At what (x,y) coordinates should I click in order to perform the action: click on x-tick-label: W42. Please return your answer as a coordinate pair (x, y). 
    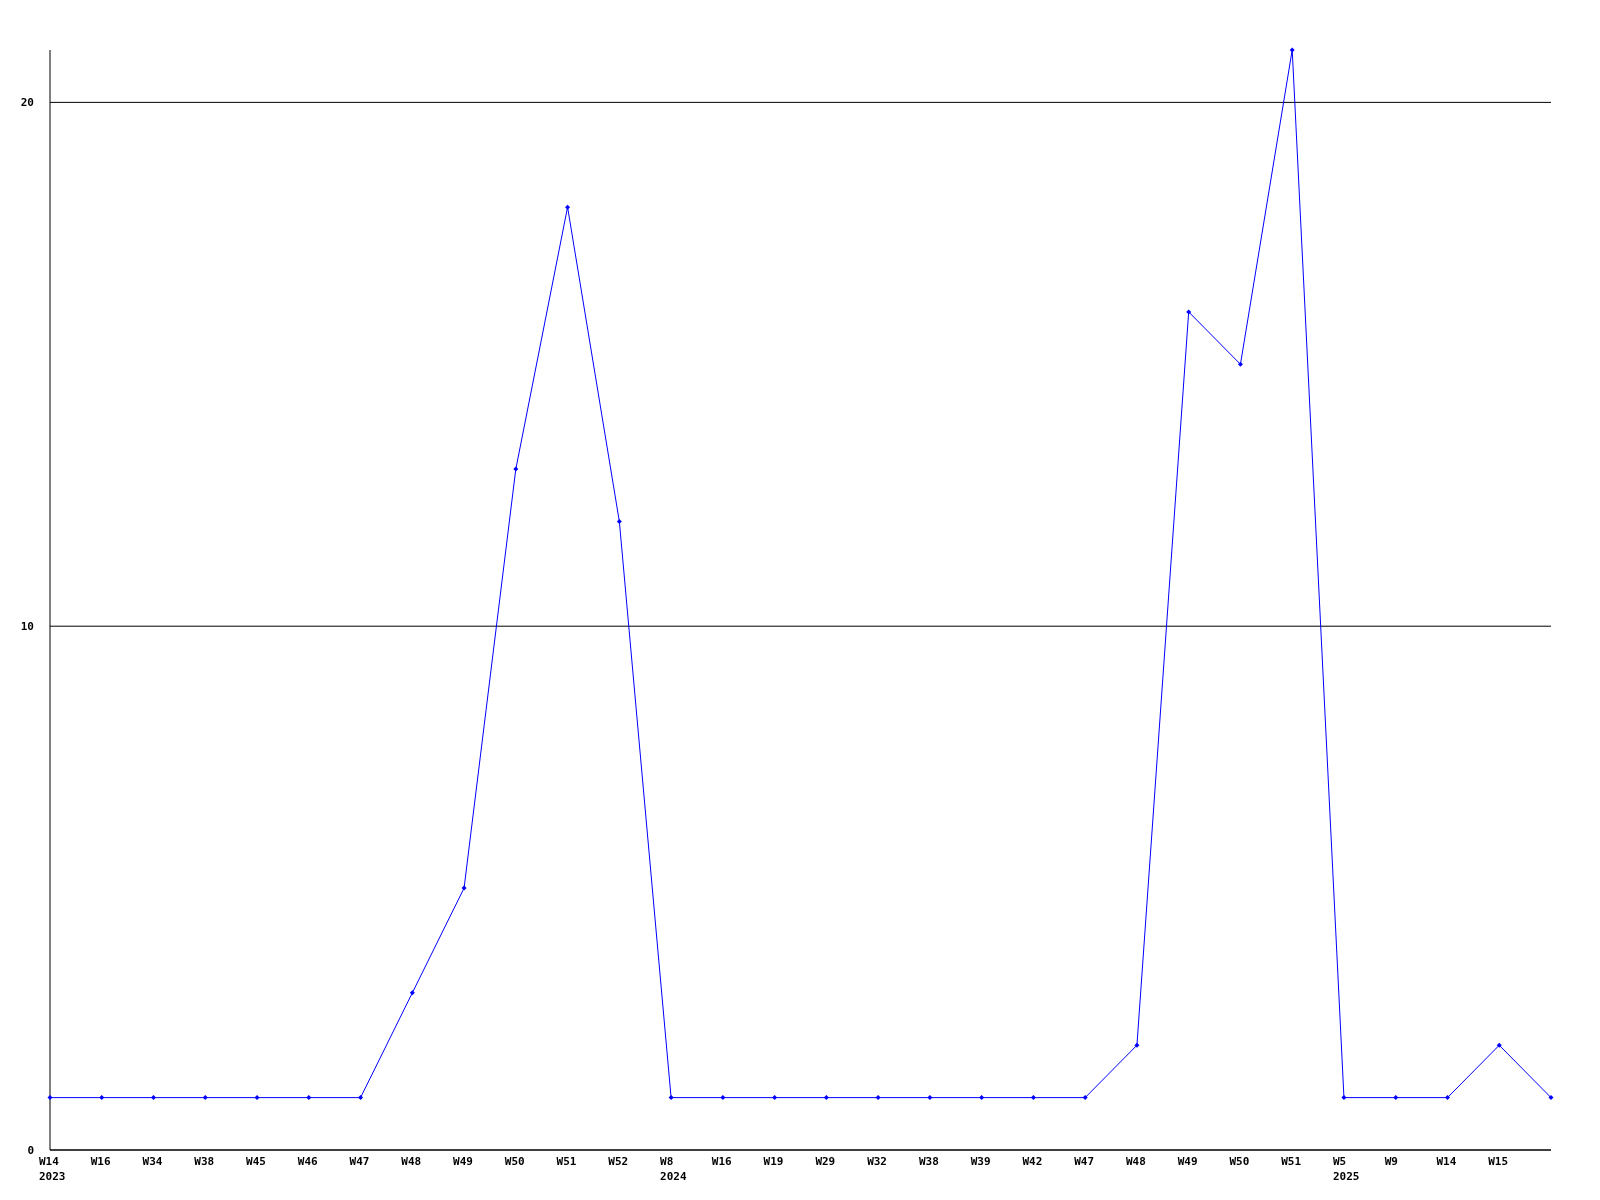
    Looking at the image, I should click on (1032, 1161).